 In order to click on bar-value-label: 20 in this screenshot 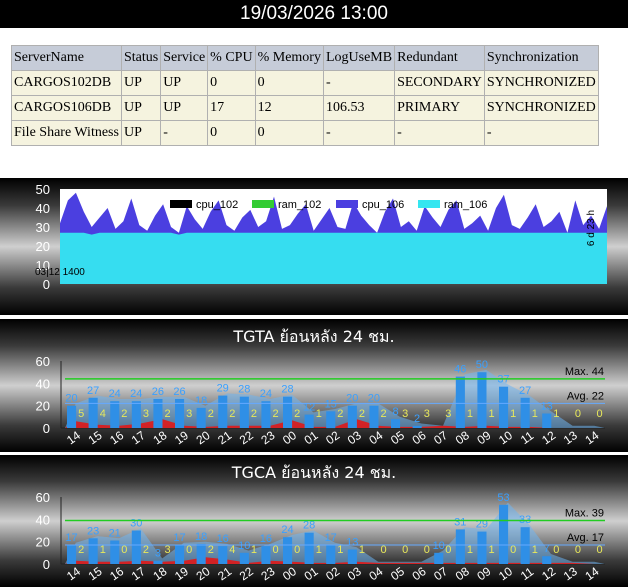, I will do `click(374, 399)`.